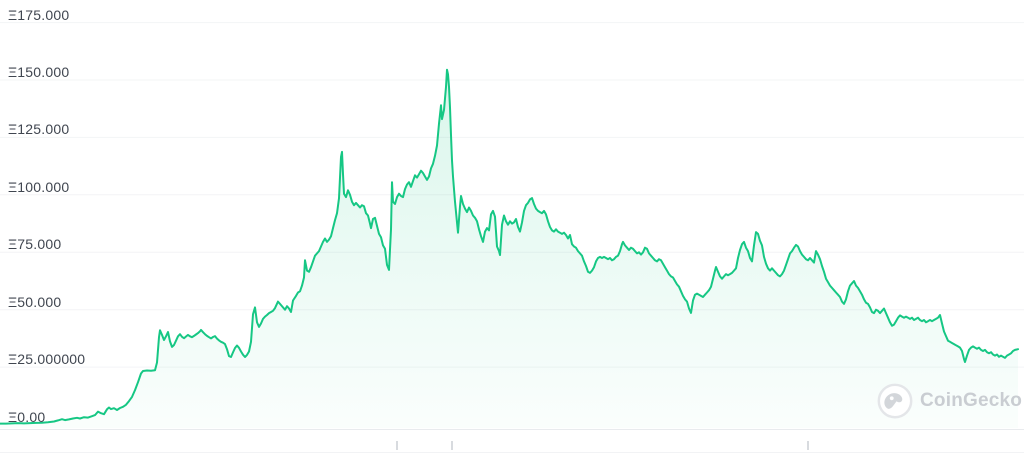 This screenshot has width=1024, height=454. What do you see at coordinates (27, 417) in the screenshot?
I see `y-axis-label: Ξ0.00` at bounding box center [27, 417].